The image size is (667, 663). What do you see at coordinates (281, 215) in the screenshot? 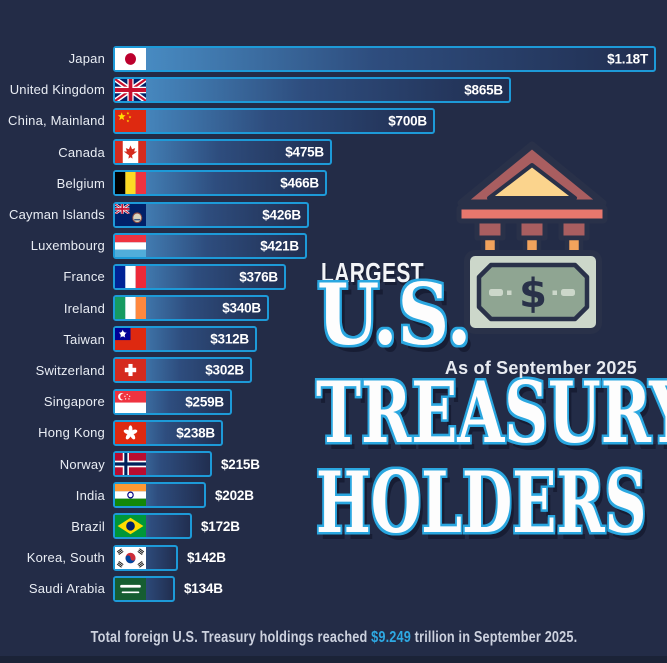
I see `value-label: $426B` at bounding box center [281, 215].